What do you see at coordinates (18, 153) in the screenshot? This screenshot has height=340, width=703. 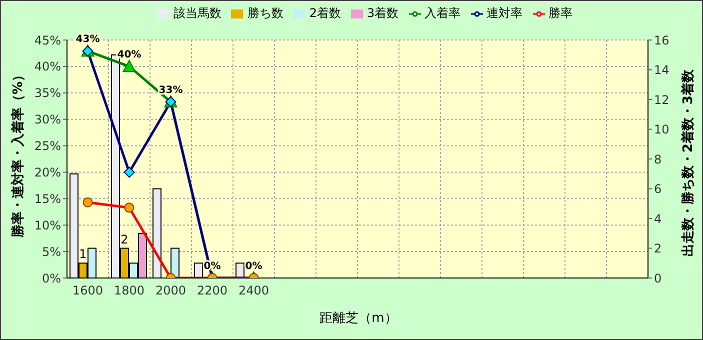 I see `y-axis-title: 勝率・連対率・入着率（%）` at bounding box center [18, 153].